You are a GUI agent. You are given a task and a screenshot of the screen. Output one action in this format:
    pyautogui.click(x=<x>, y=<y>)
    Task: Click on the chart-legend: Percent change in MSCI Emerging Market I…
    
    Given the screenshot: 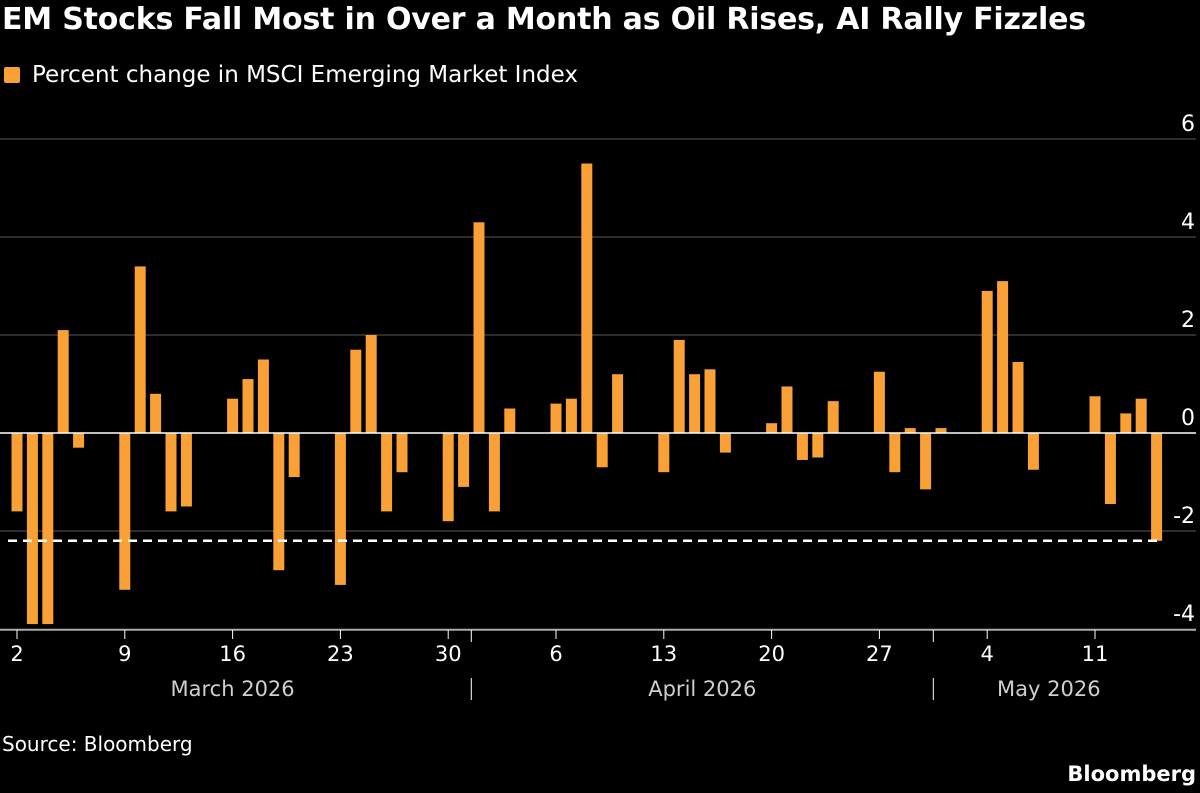 What is the action you would take?
    pyautogui.click(x=291, y=75)
    